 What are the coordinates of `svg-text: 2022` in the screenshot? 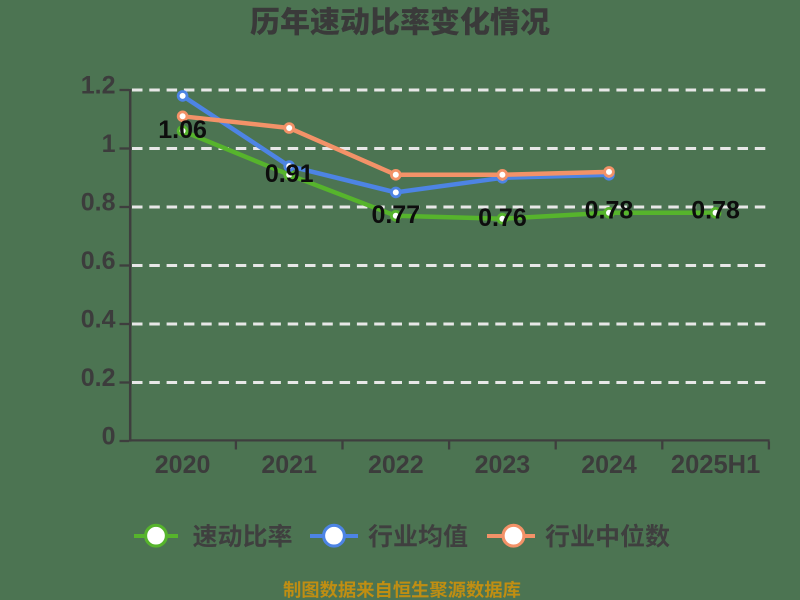 It's located at (396, 465).